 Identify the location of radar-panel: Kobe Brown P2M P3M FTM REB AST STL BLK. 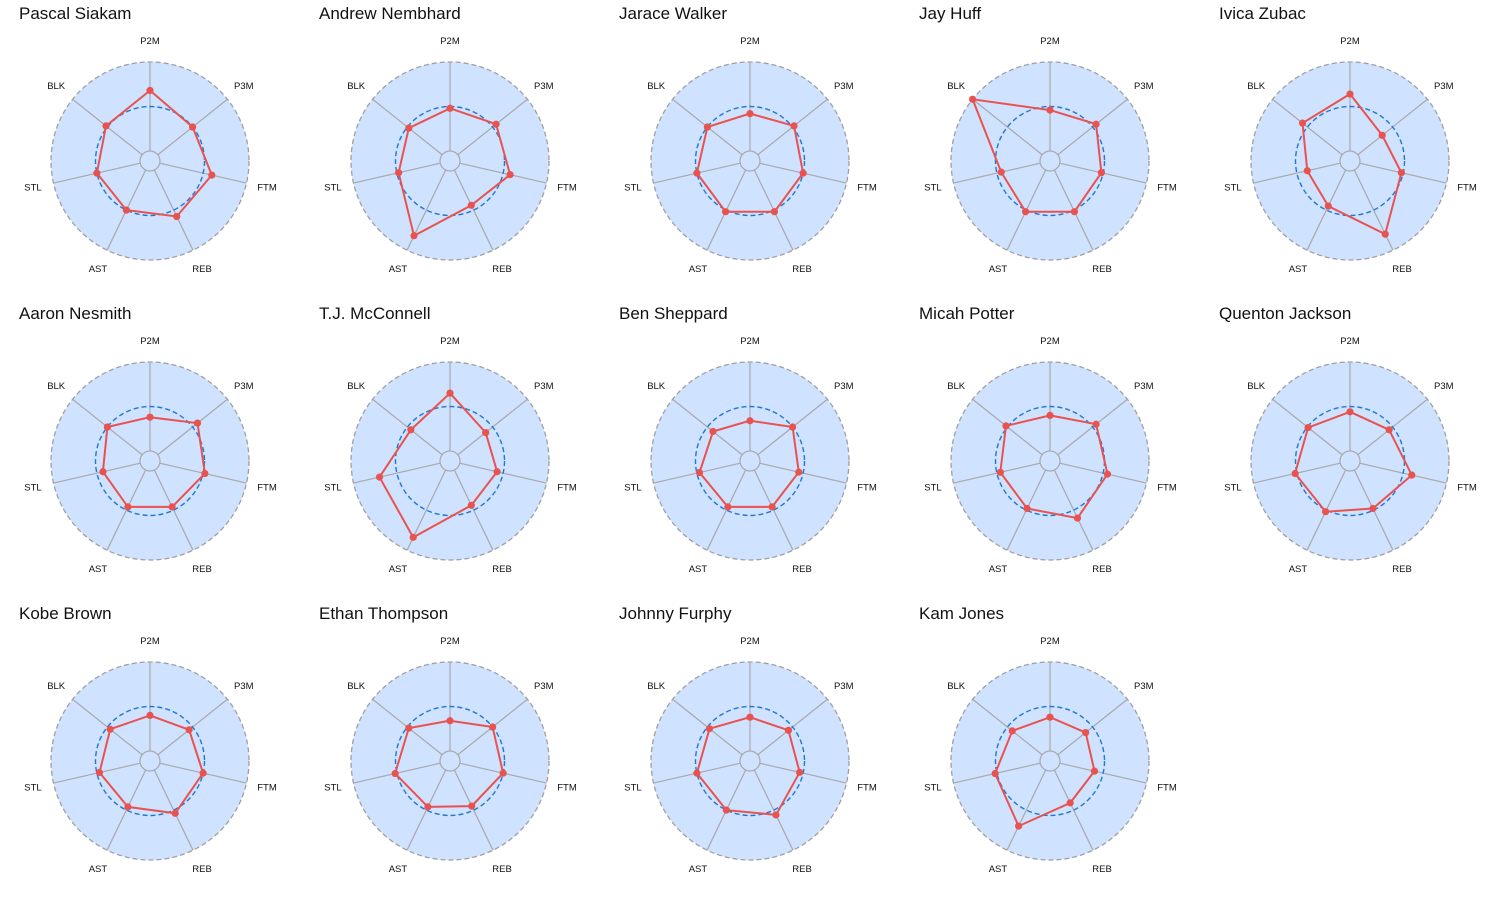
(150, 750).